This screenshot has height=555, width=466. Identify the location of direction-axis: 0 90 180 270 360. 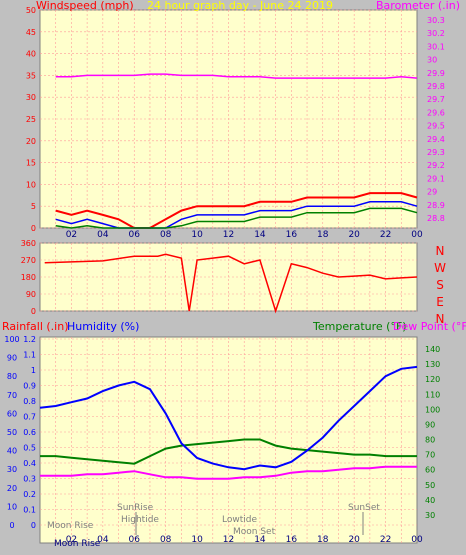
(28, 277).